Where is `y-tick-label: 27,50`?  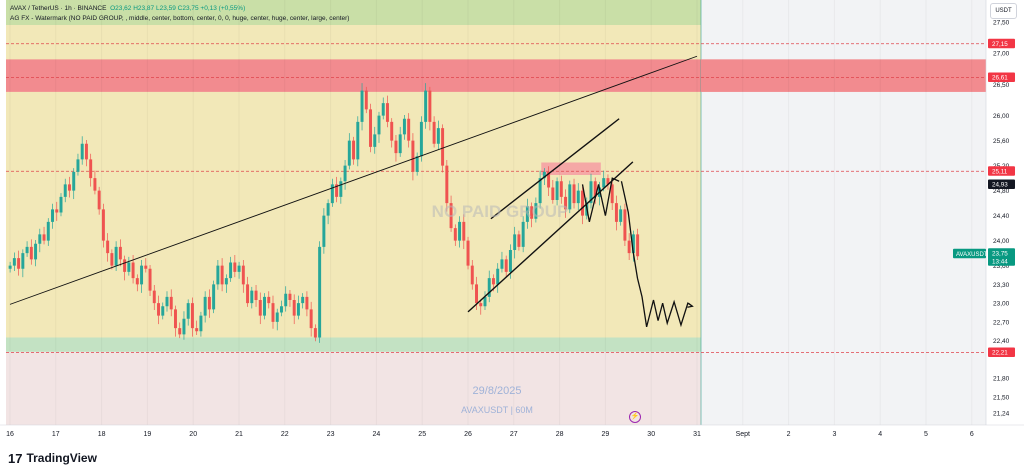
y-tick-label: 27,50 is located at coordinates (1001, 22).